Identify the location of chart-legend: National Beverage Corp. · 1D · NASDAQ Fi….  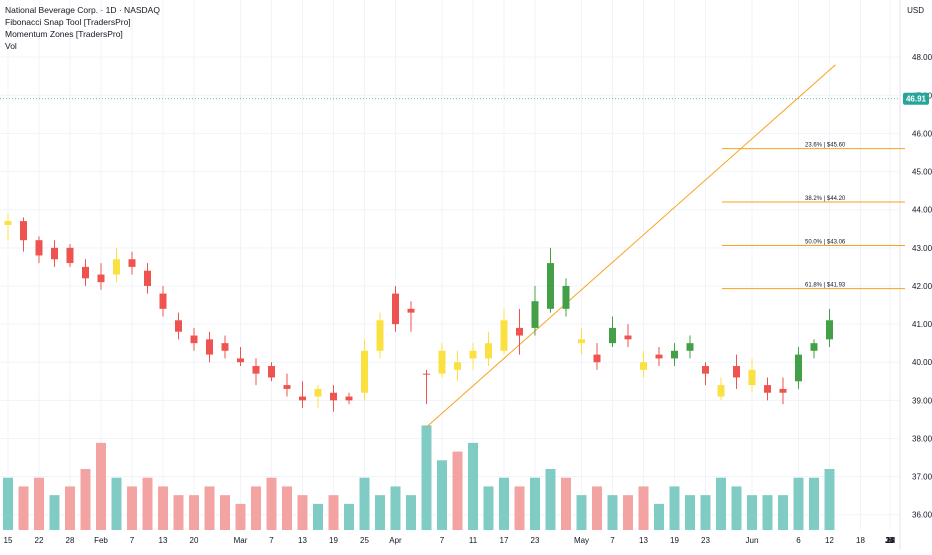
(82, 28).